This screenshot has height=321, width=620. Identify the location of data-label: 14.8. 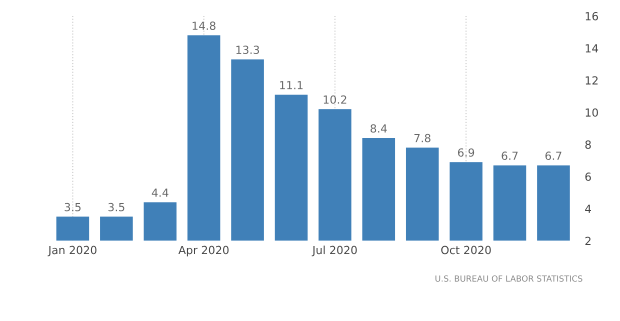
(204, 26).